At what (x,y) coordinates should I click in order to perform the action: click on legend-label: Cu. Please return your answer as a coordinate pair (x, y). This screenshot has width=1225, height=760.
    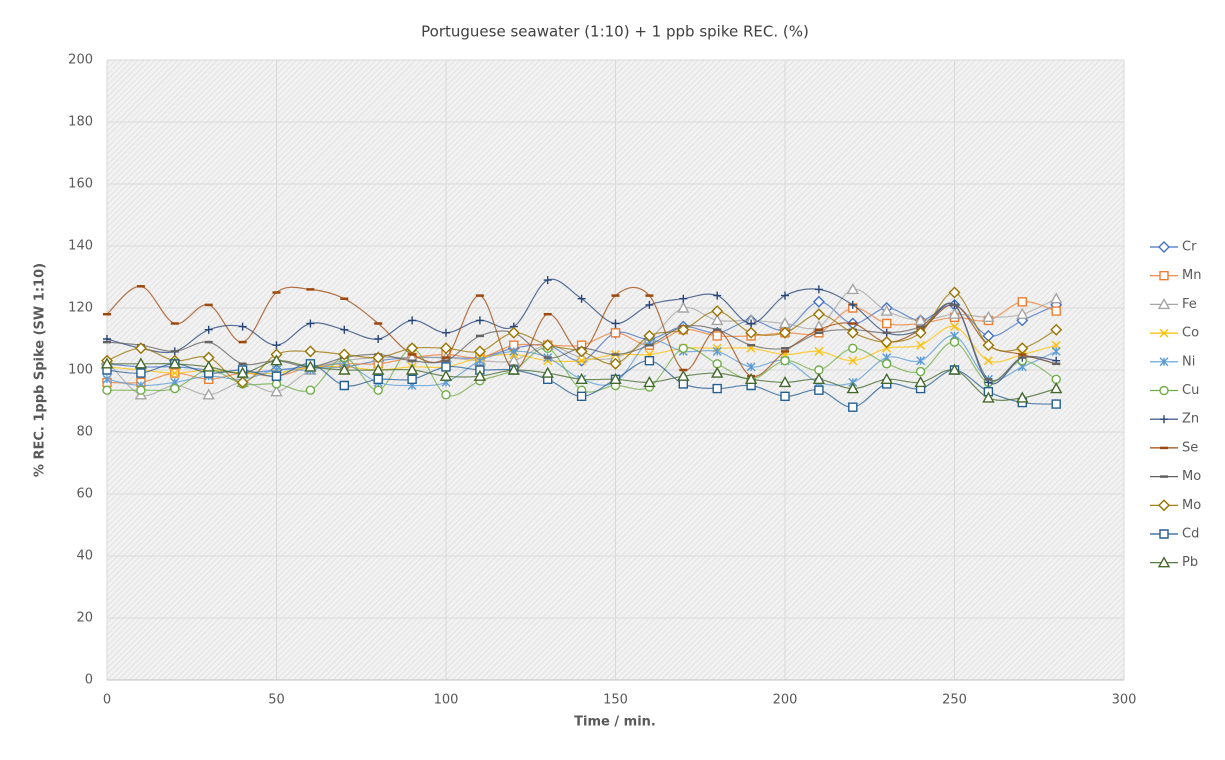
    Looking at the image, I should click on (1190, 390).